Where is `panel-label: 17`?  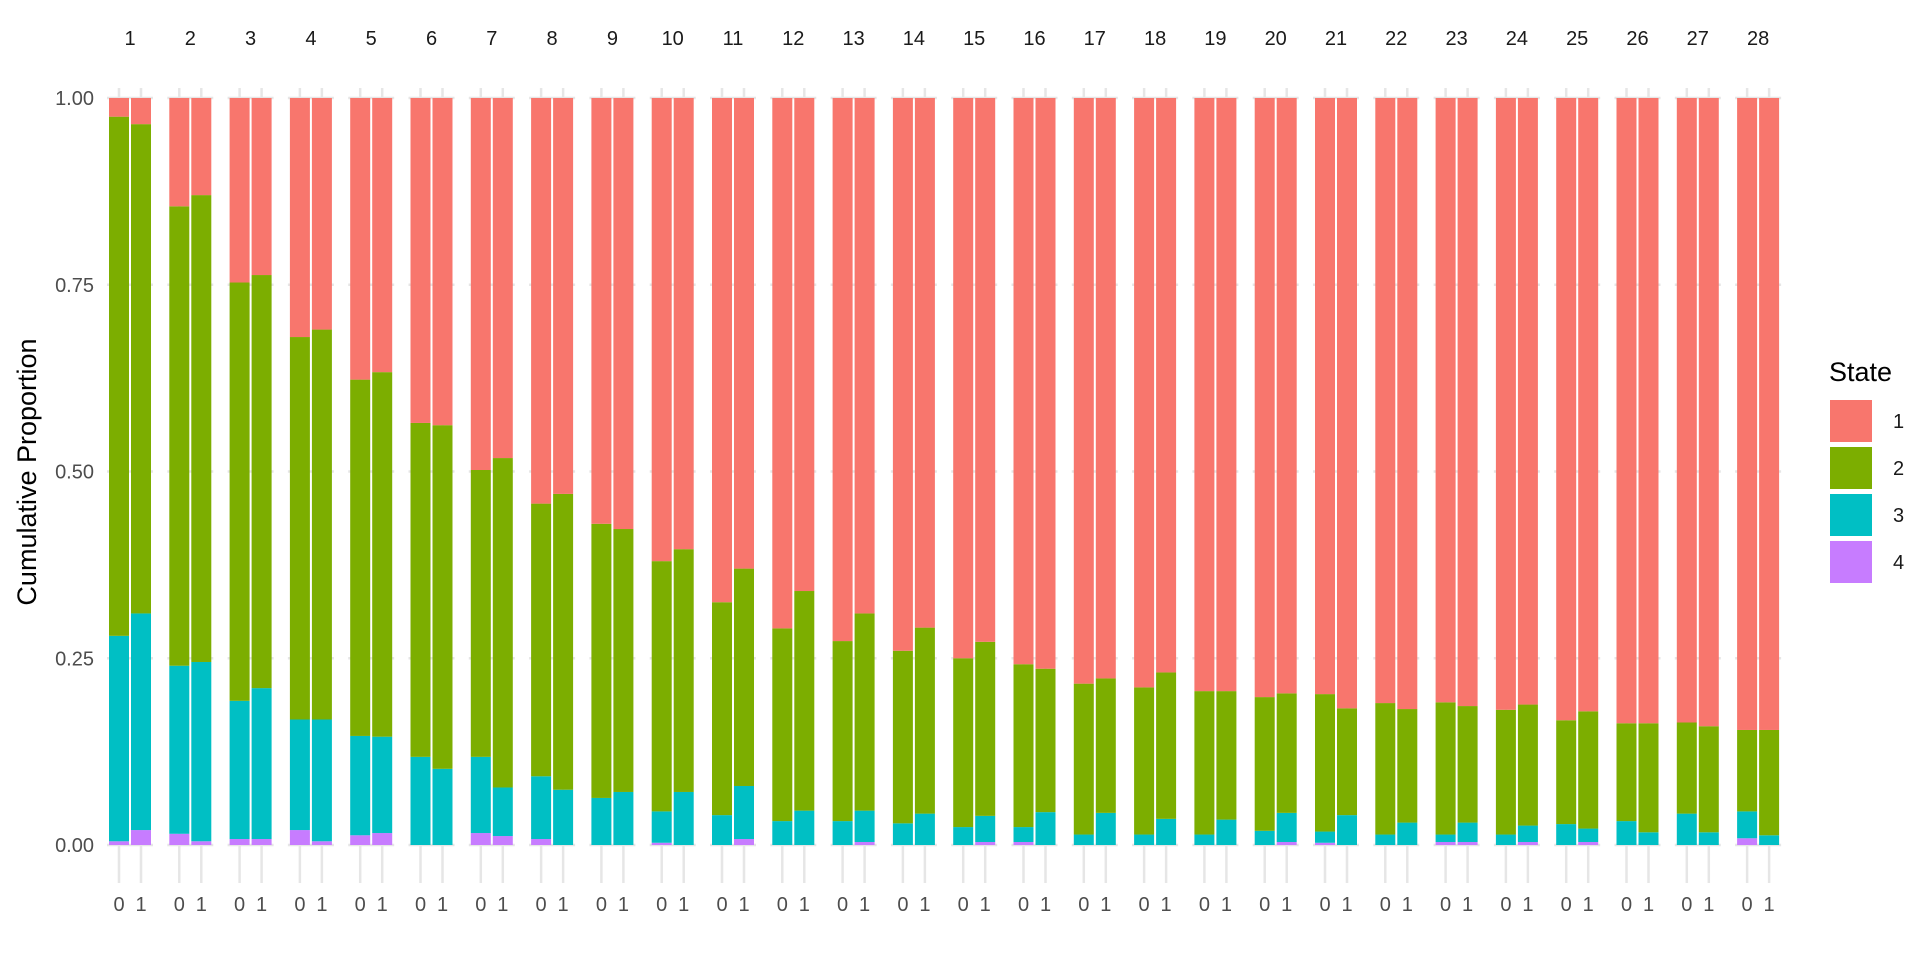 panel-label: 17 is located at coordinates (1095, 39).